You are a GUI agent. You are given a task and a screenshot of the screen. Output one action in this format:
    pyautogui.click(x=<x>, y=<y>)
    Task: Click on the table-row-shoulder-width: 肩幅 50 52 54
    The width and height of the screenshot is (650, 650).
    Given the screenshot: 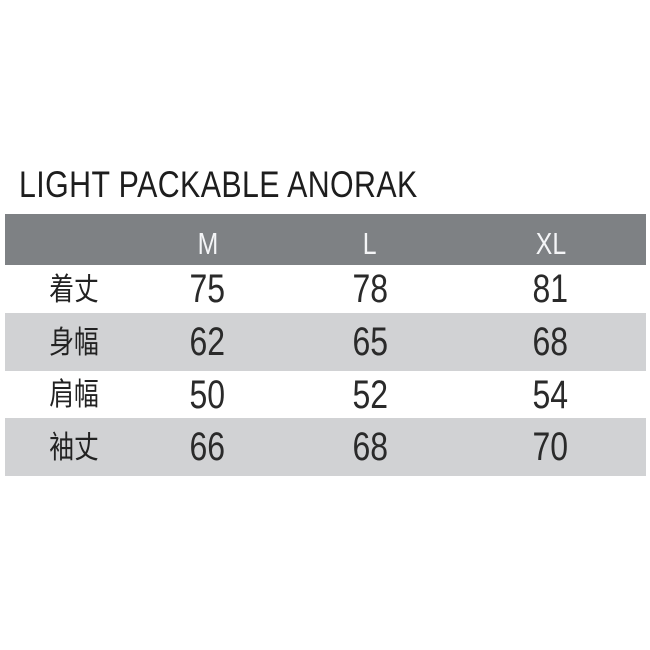 What is the action you would take?
    pyautogui.click(x=325, y=394)
    